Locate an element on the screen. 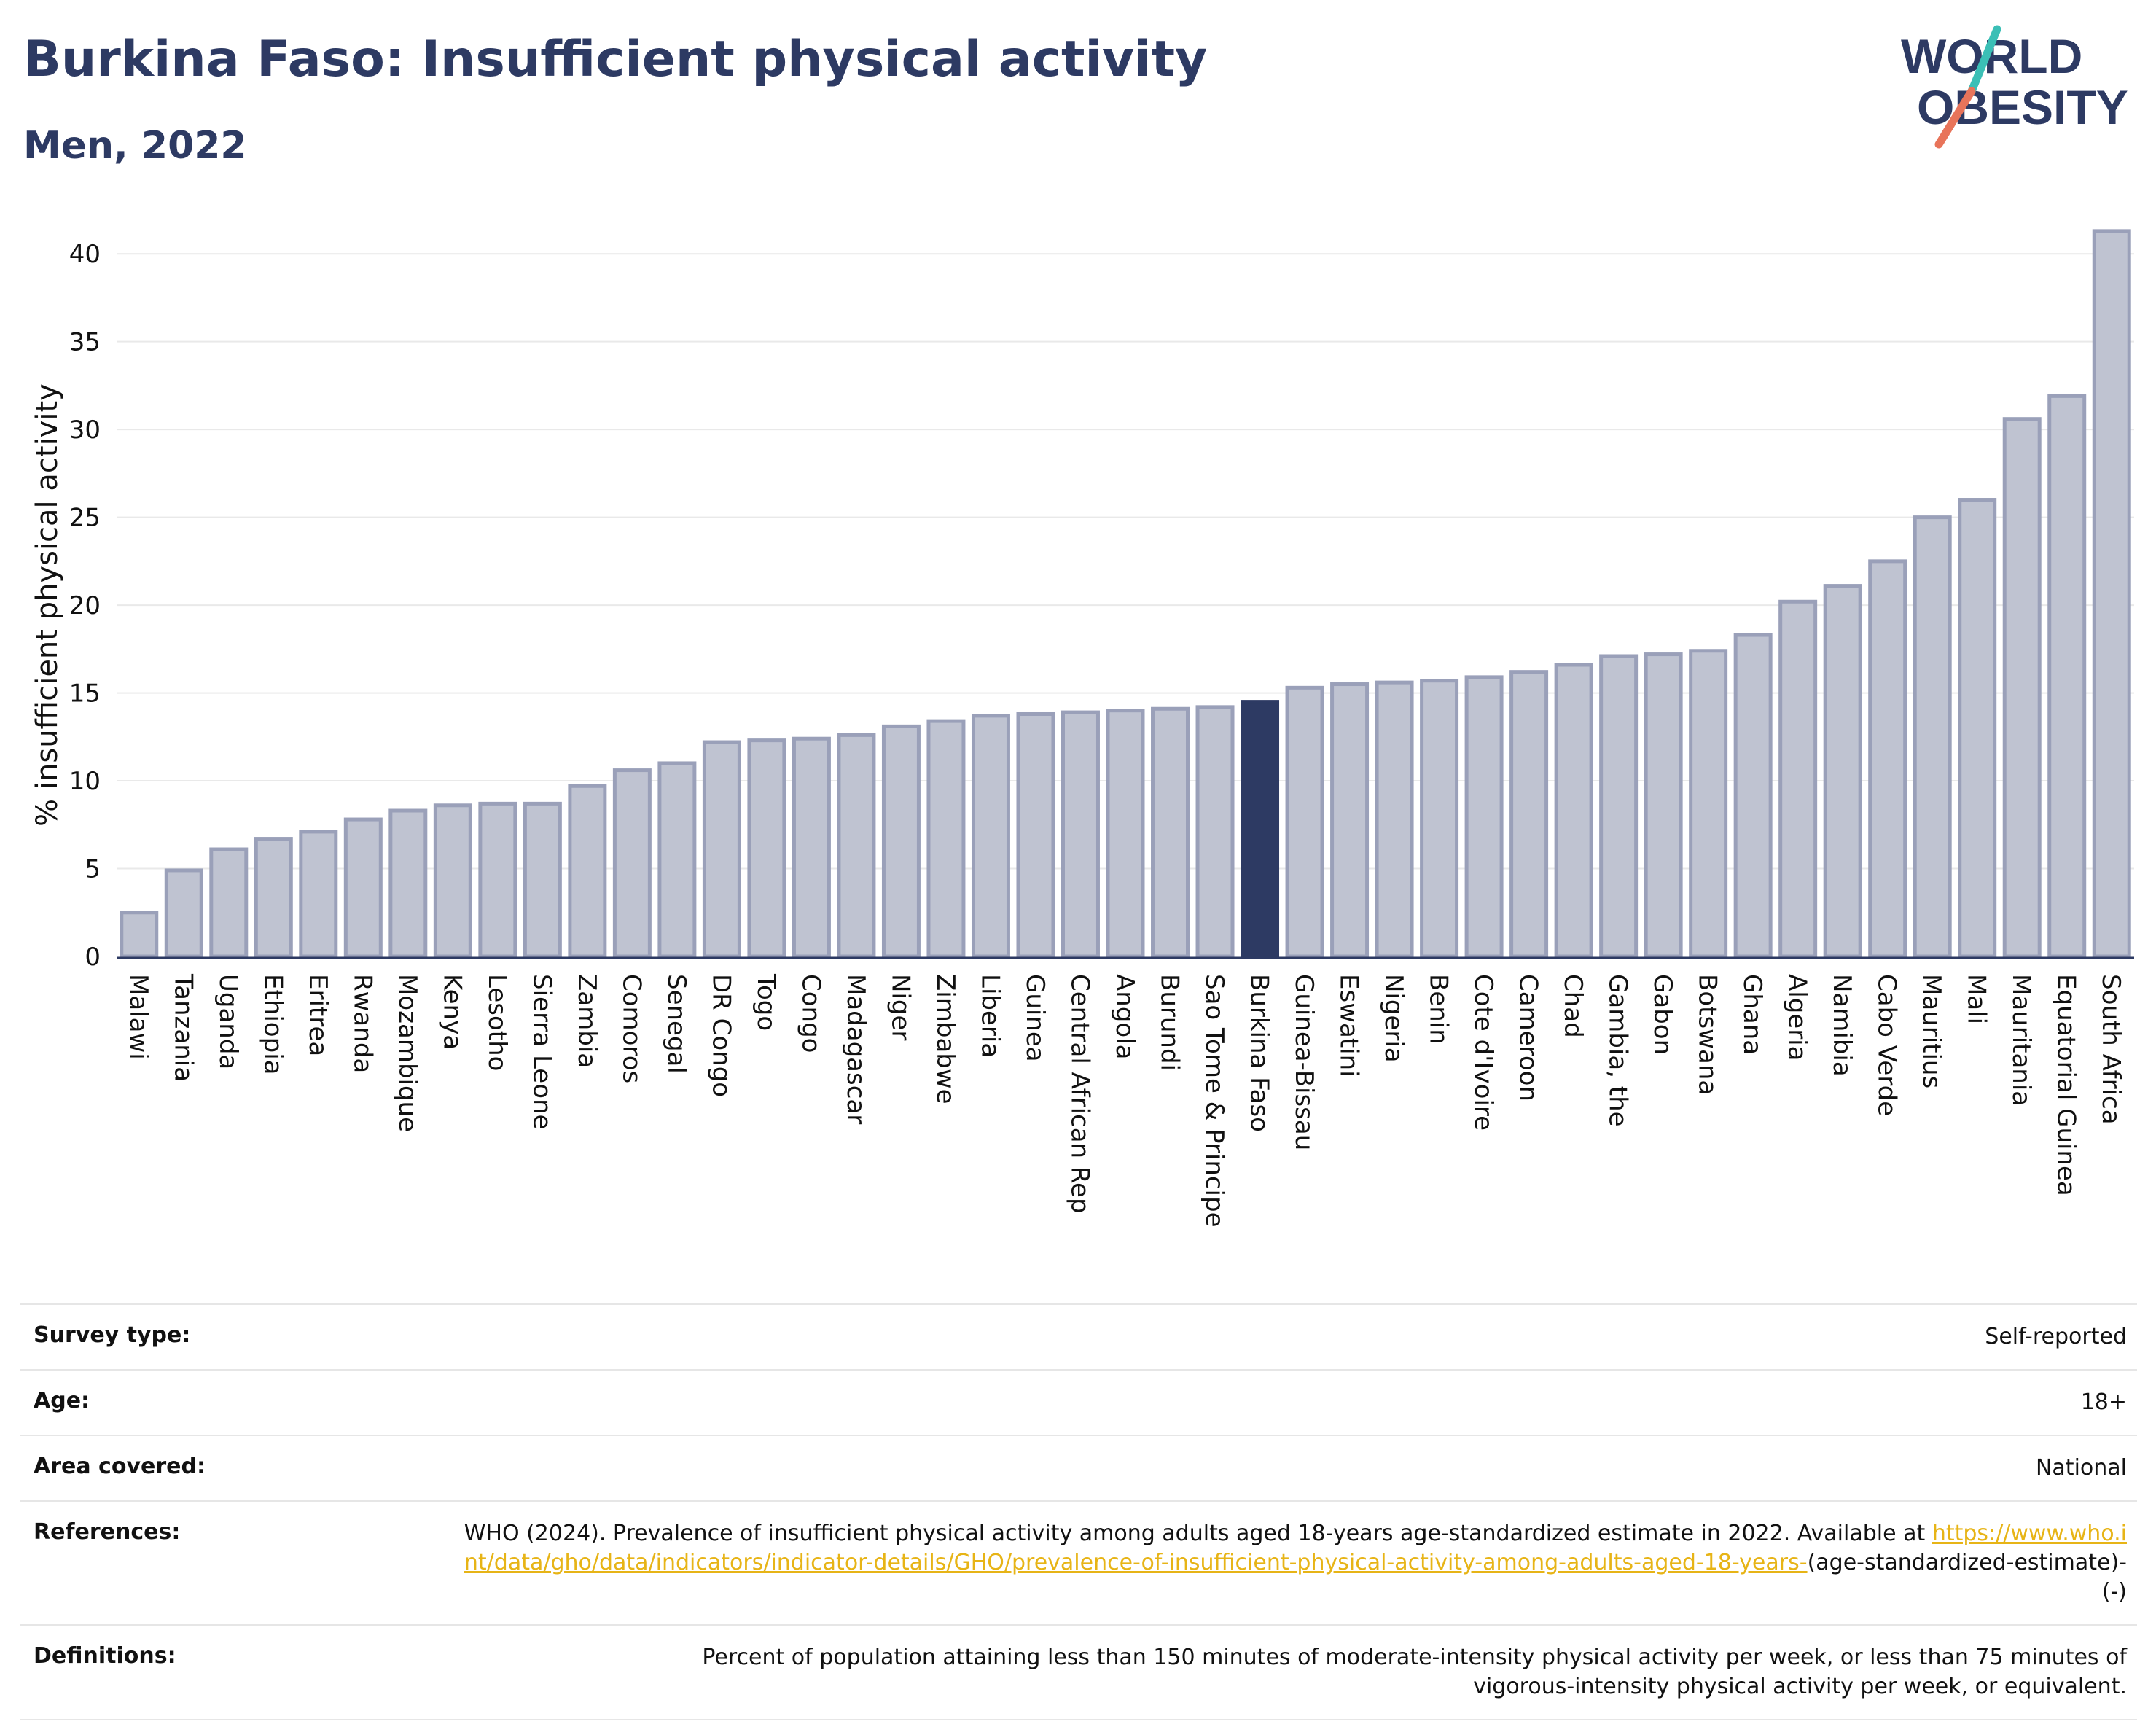 The height and width of the screenshot is (1735, 2156). x-tick-label: Togo is located at coordinates (766, 1002).